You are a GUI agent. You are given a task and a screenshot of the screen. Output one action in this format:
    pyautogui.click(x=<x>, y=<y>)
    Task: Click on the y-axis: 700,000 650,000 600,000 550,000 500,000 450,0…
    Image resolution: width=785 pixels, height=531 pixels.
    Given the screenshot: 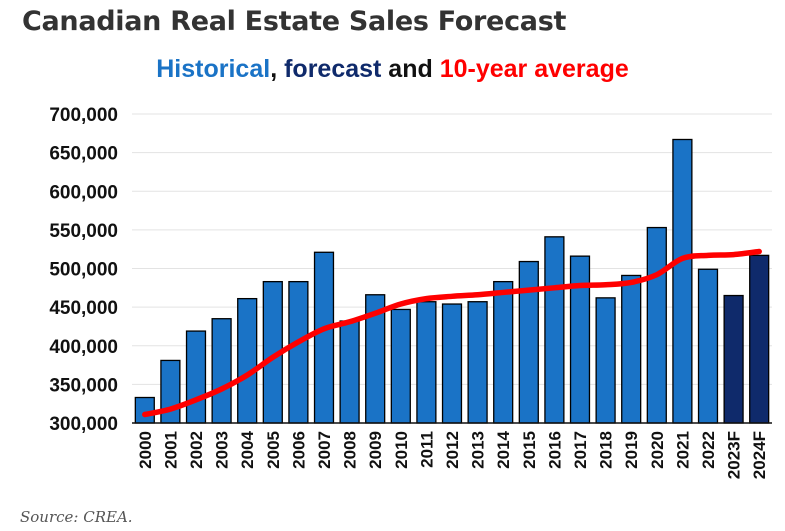 What is the action you would take?
    pyautogui.click(x=83, y=270)
    